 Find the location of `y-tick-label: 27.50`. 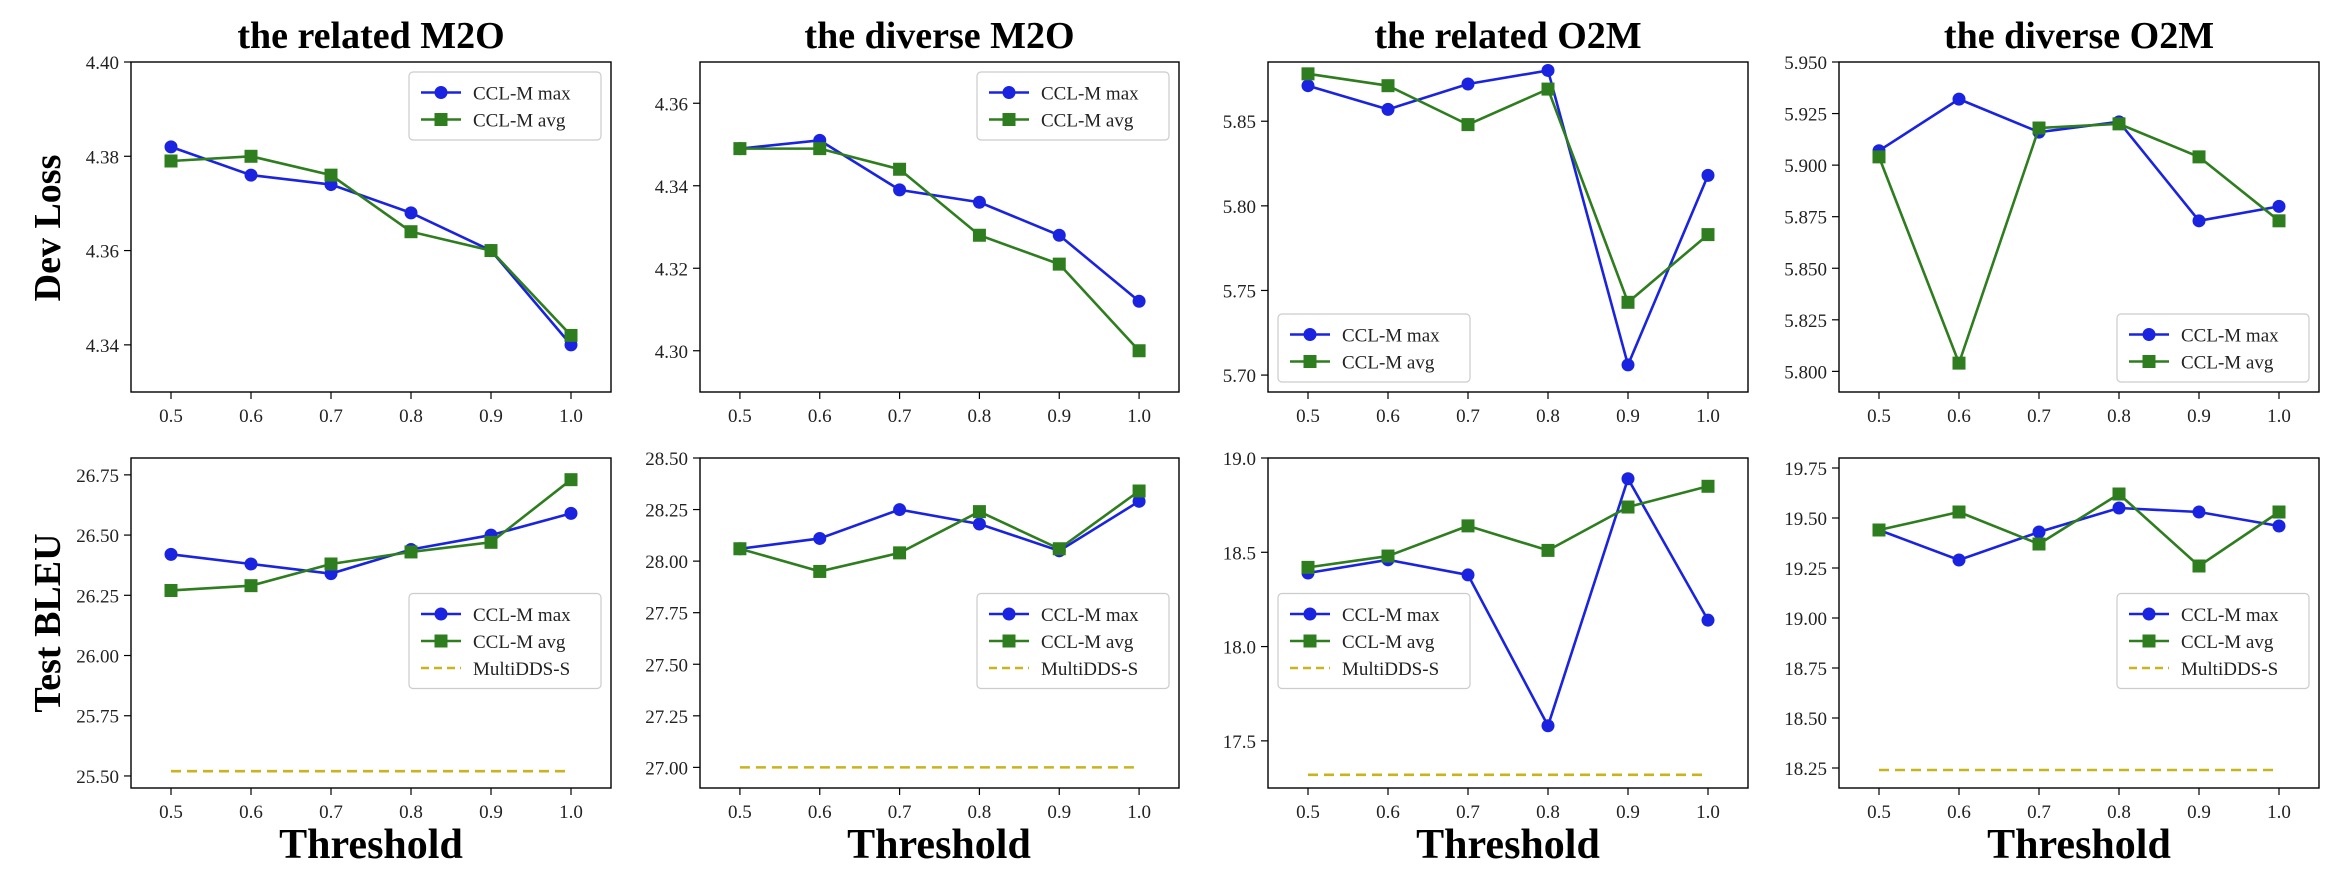

y-tick-label: 27.50 is located at coordinates (666, 665).